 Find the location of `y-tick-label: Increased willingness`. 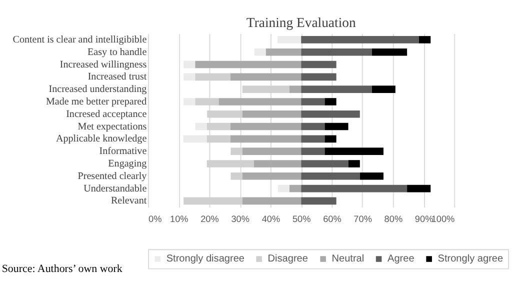

y-tick-label: Increased willingness is located at coordinates (103, 64).